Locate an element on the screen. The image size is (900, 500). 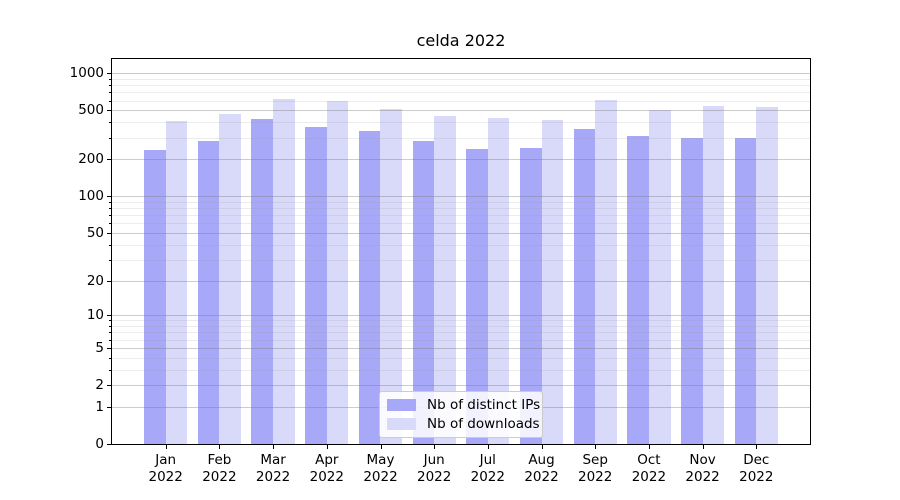
x-tick-label: Feb 2022 is located at coordinates (219, 469).